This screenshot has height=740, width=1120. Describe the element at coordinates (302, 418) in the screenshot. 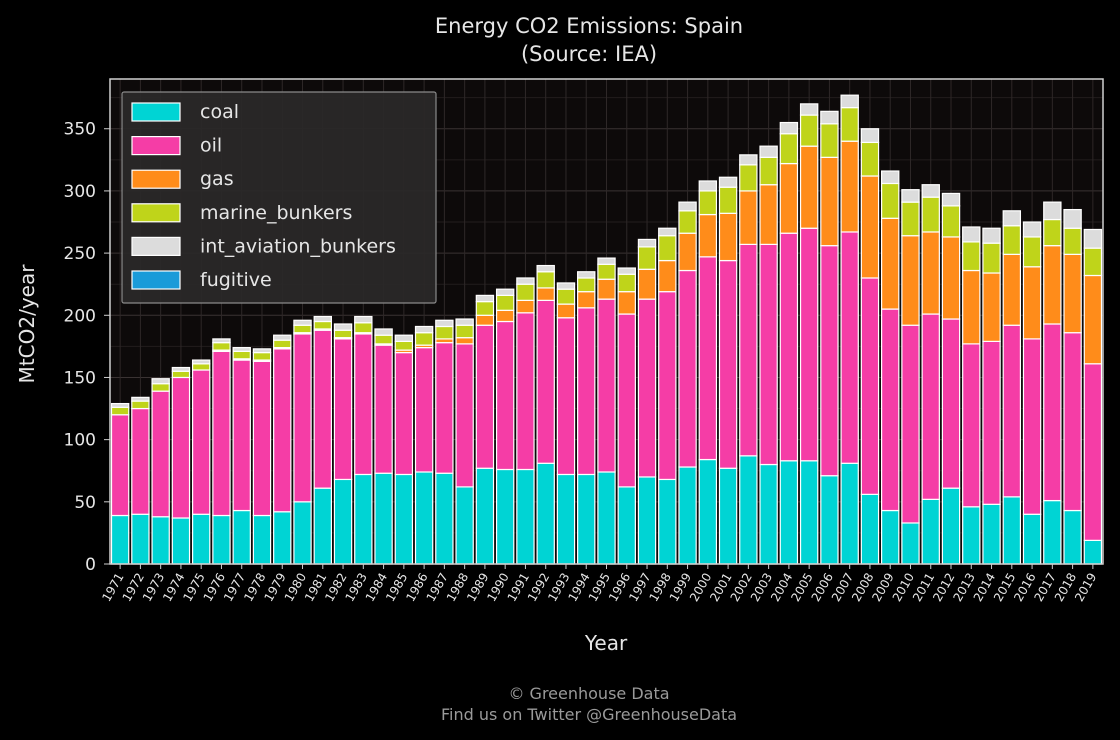

I see `bar-oil-1980` at that location.